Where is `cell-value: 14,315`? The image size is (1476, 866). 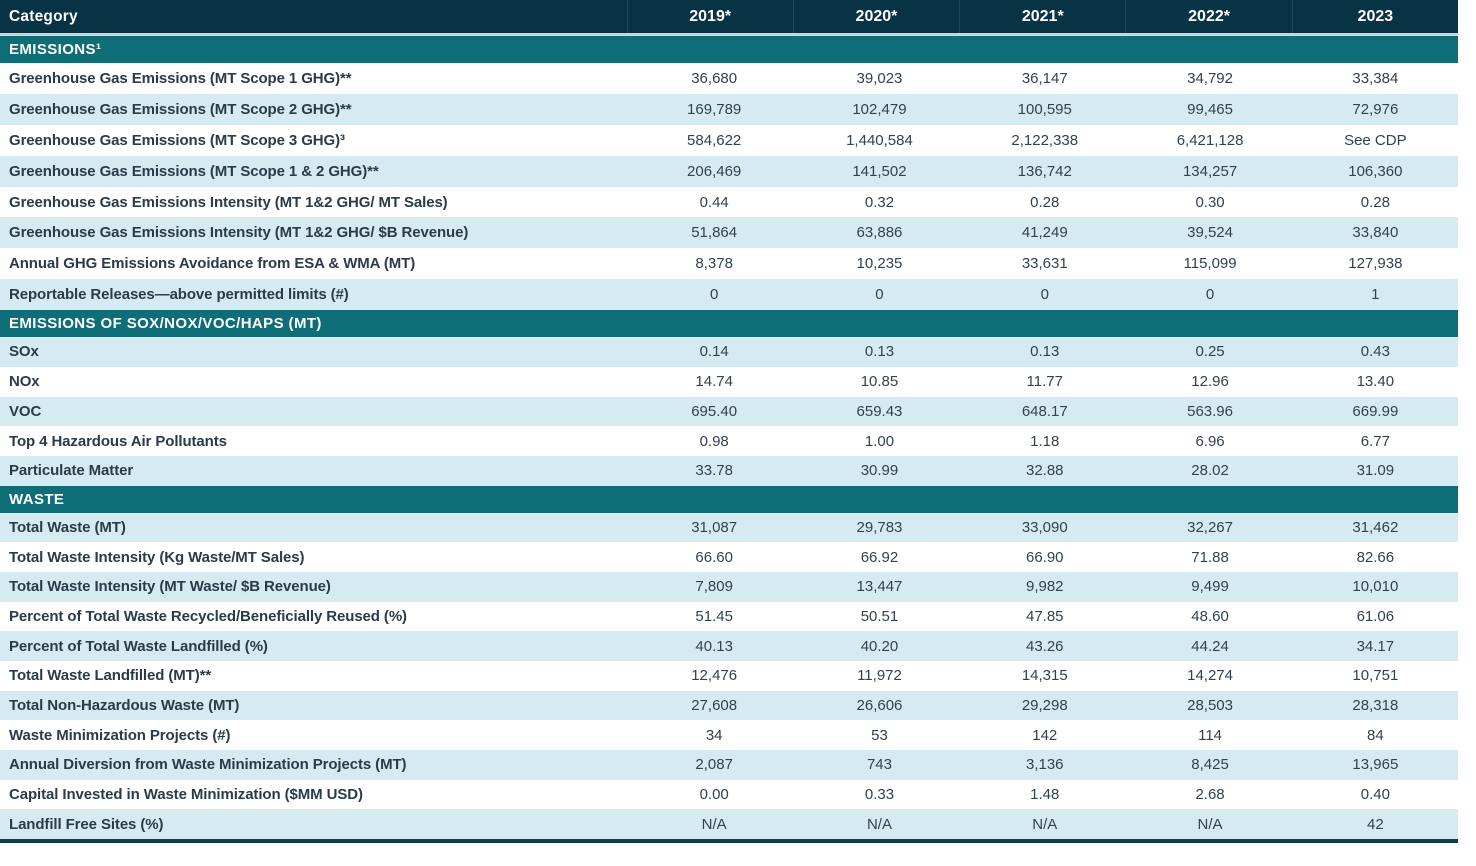 cell-value: 14,315 is located at coordinates (1044, 676).